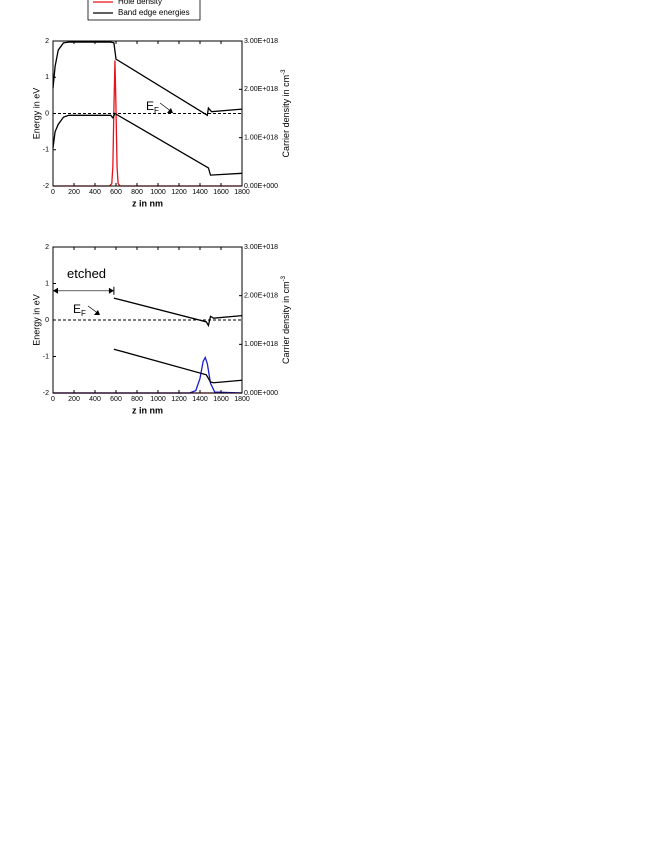 This screenshot has height=846, width=654. Describe the element at coordinates (86, 273) in the screenshot. I see `etched-label: etched` at that location.